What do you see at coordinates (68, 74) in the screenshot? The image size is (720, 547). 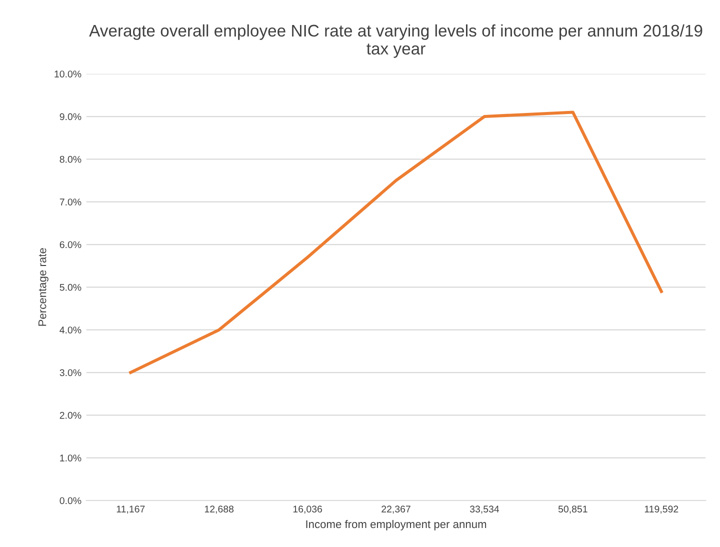 I see `y-tick-label: 10.0%` at bounding box center [68, 74].